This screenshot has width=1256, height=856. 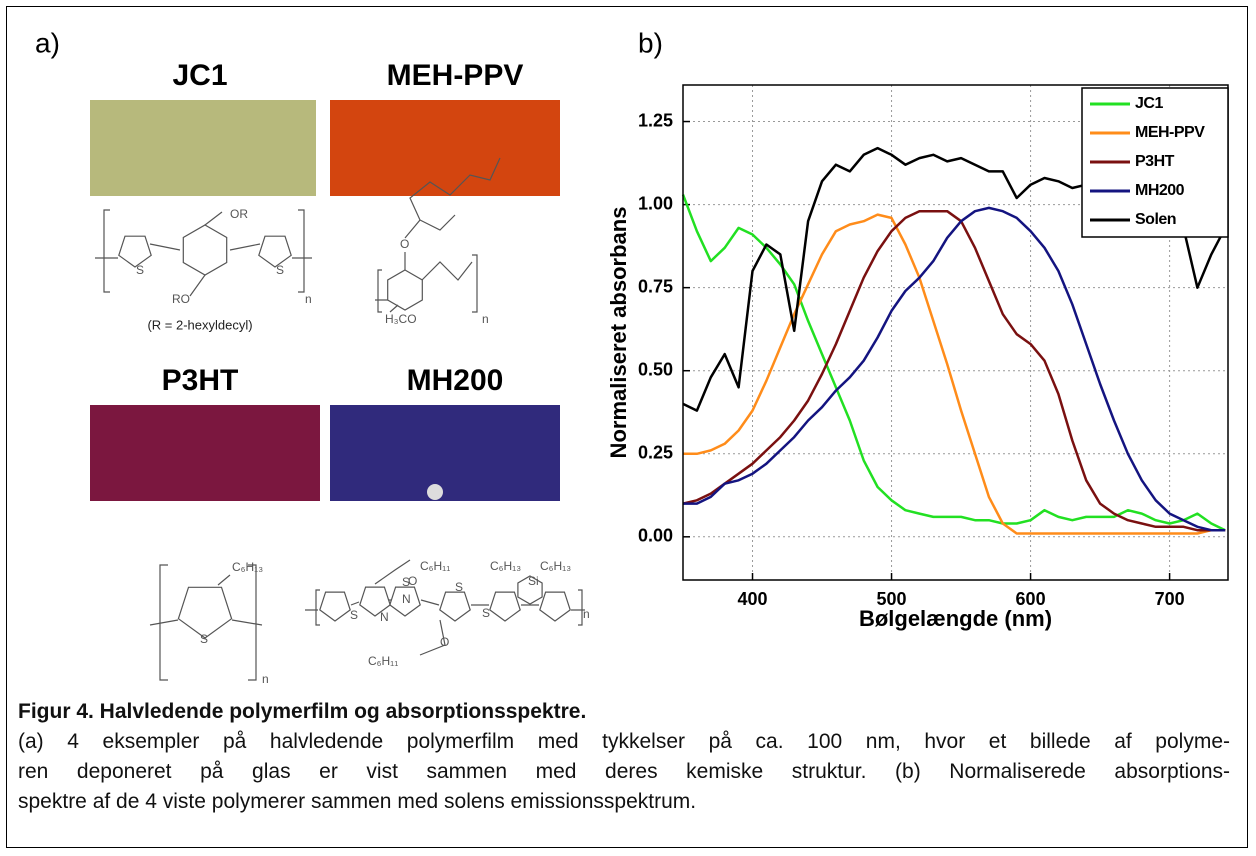 What do you see at coordinates (618, 333) in the screenshot?
I see `y-axis-label: Normaliseret absorbans` at bounding box center [618, 333].